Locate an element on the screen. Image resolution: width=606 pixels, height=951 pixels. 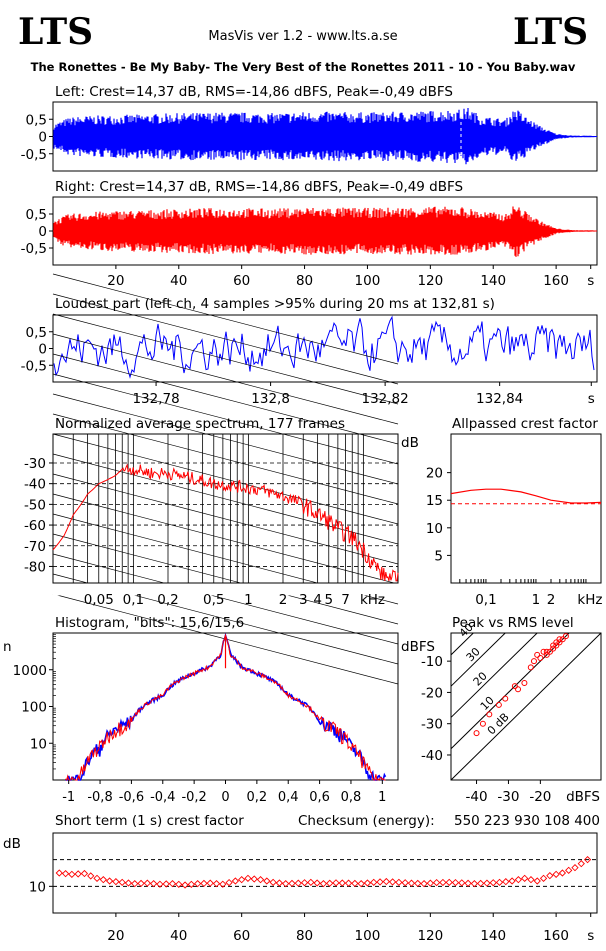
right-waveform-xtick-label: 120 is located at coordinates (430, 281).